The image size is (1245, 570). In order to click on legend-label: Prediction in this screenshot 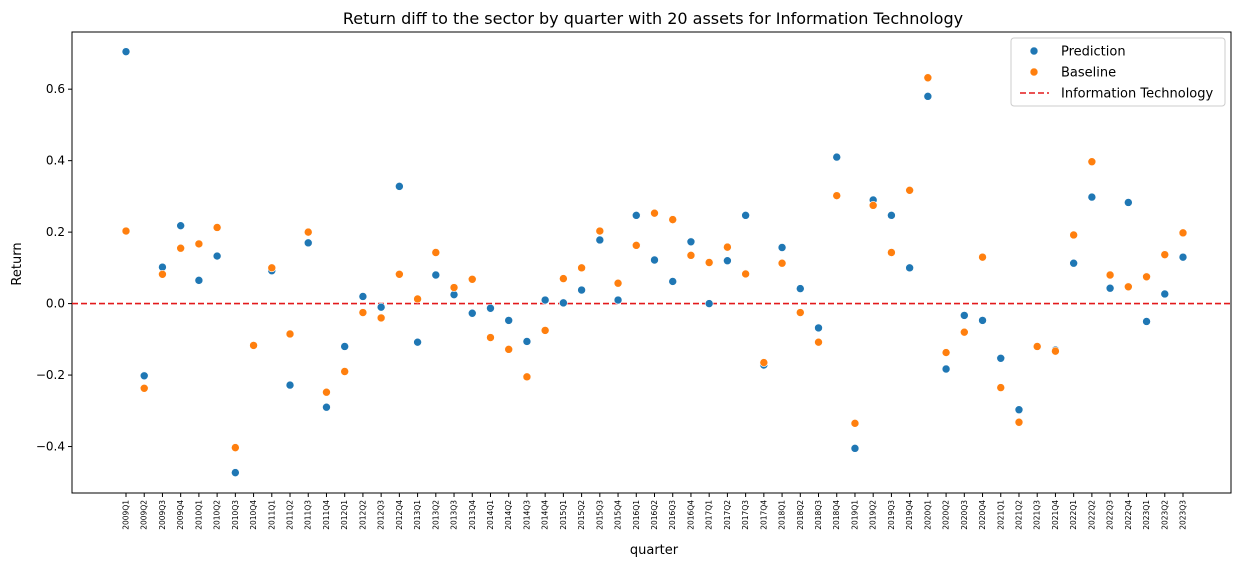, I will do `click(1093, 52)`.